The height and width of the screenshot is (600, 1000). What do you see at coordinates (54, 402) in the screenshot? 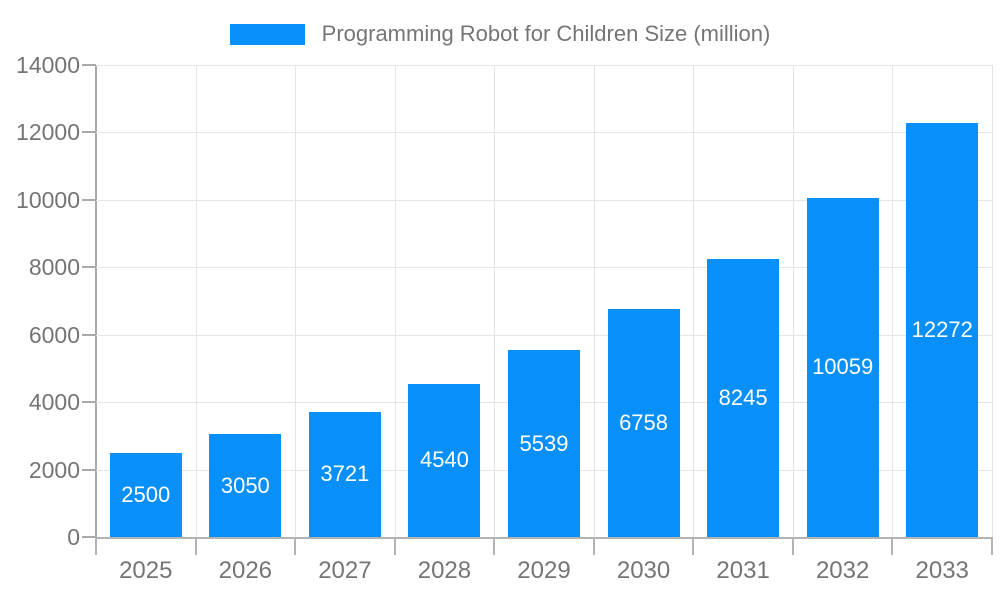
I see `y-tick-label: 4000` at bounding box center [54, 402].